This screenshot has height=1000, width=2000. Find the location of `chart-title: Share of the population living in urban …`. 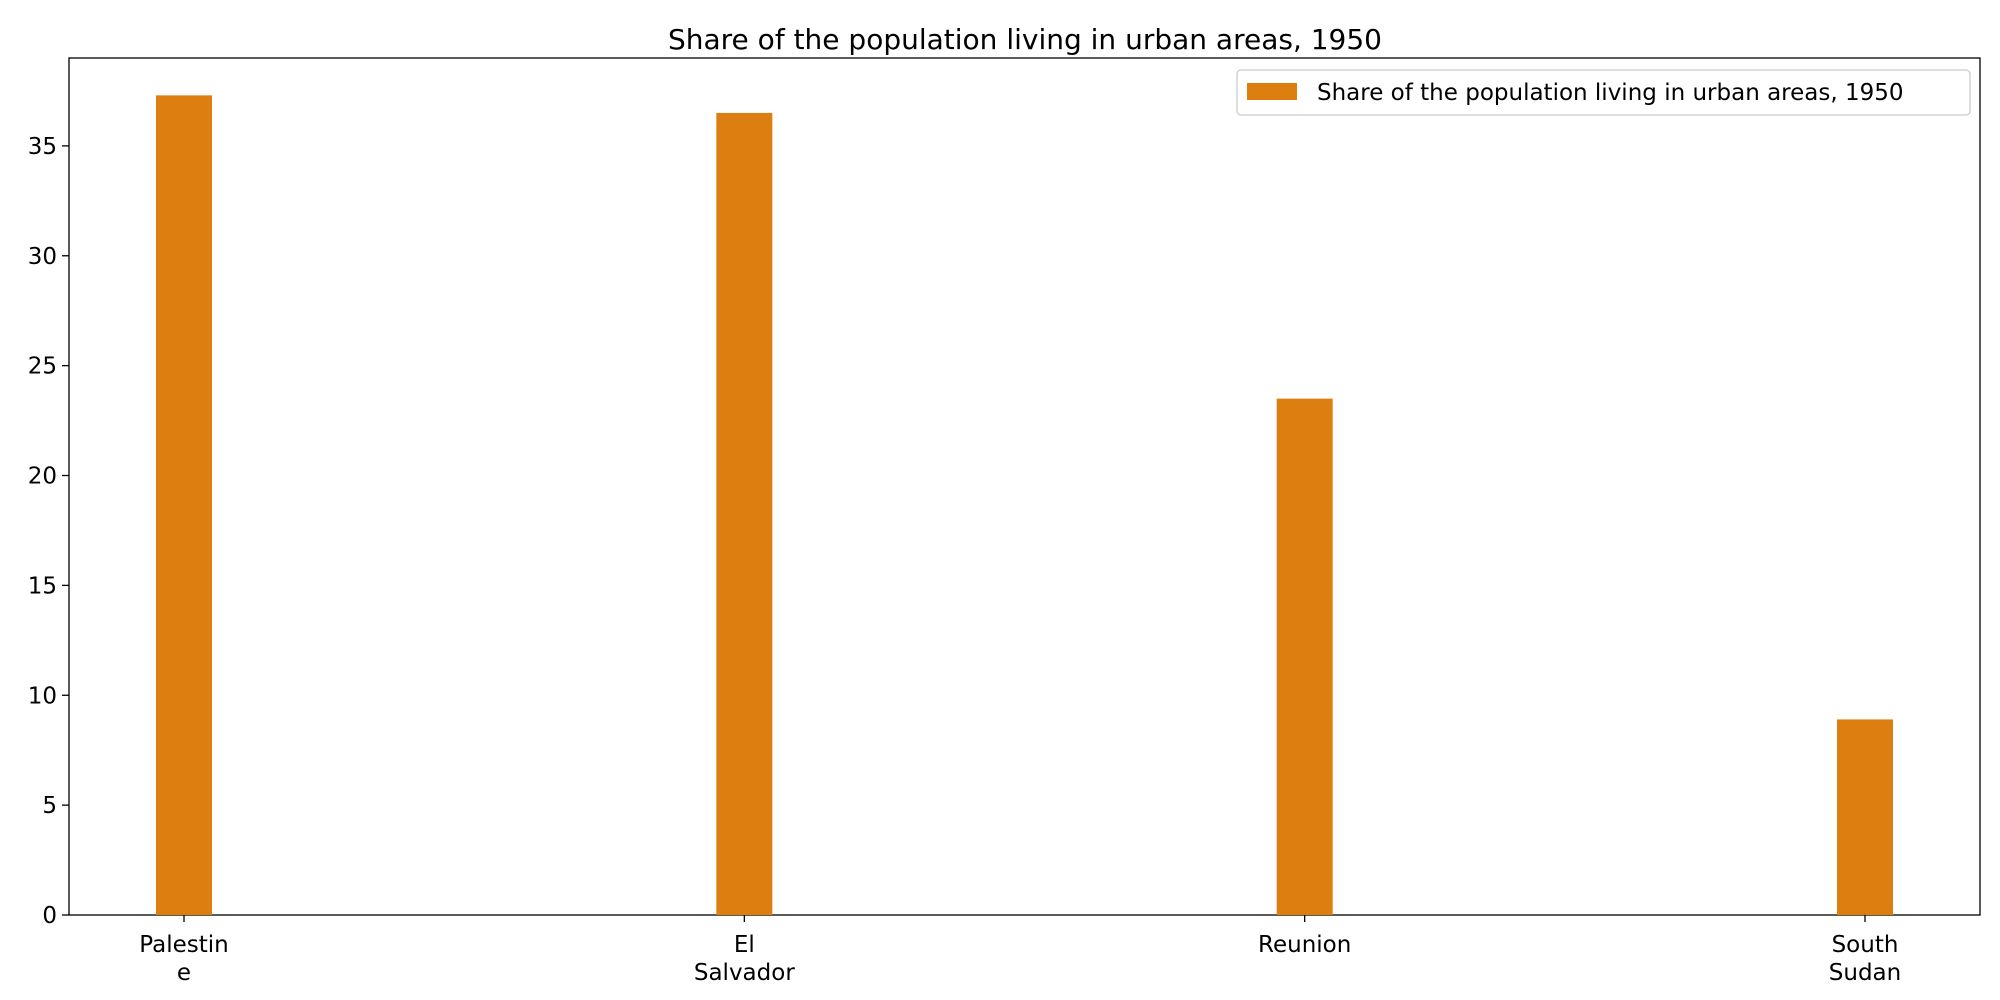

chart-title: Share of the population living in urban … is located at coordinates (1025, 39).